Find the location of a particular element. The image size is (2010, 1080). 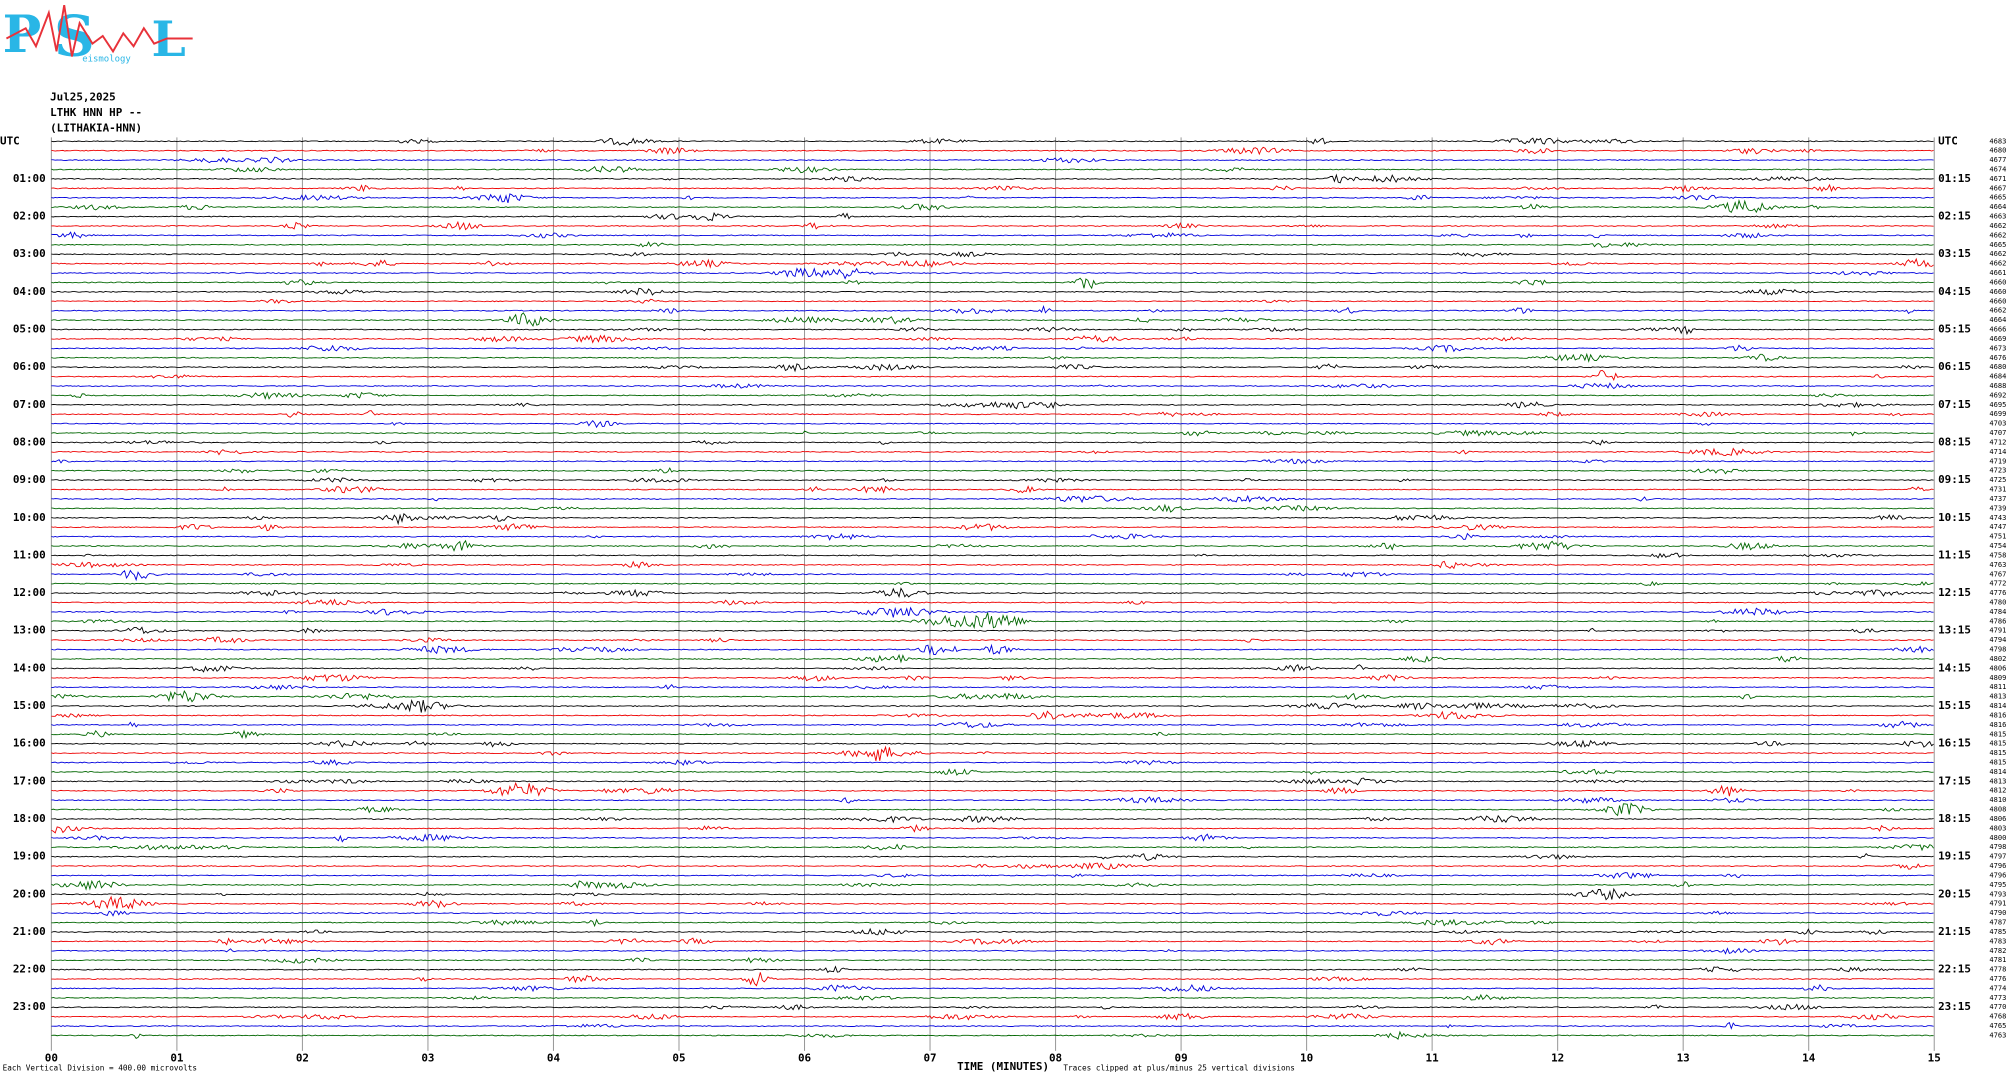

hour-label-right: 22:15 is located at coordinates (1954, 969).